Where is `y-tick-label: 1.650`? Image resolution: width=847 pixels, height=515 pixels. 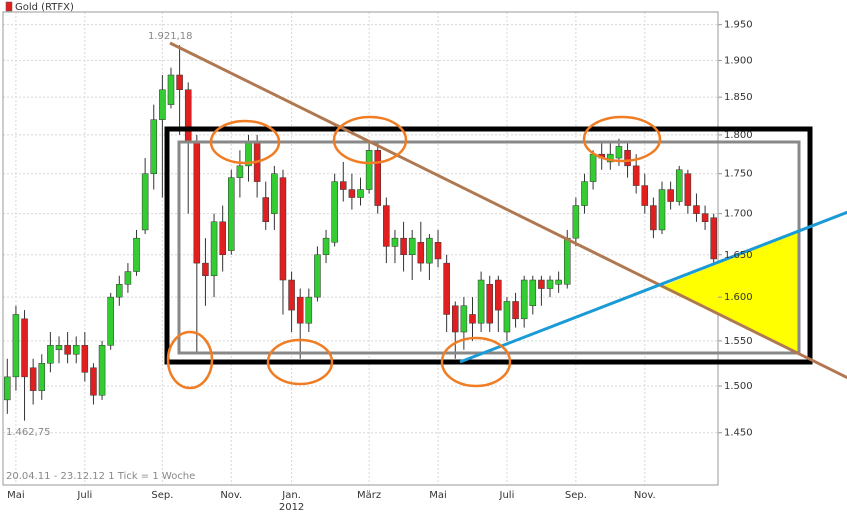
y-tick-label: 1.650 is located at coordinates (738, 255).